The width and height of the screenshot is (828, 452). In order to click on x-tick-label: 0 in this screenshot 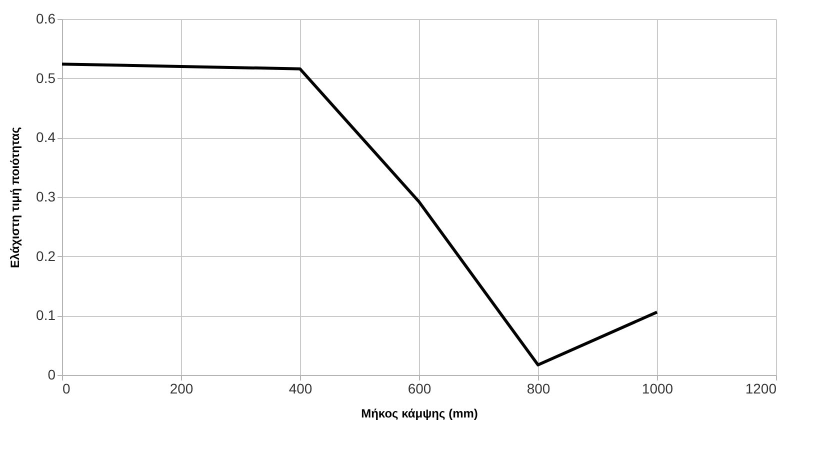, I will do `click(66, 388)`.